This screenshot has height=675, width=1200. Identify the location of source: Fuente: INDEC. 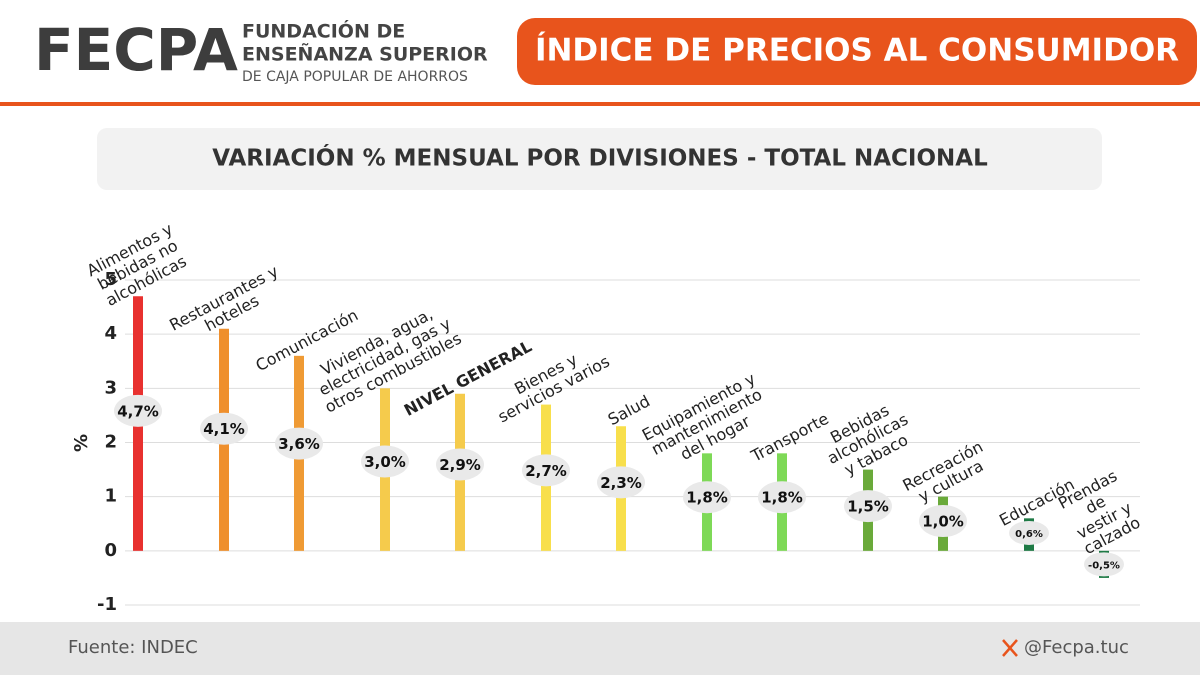
(133, 647).